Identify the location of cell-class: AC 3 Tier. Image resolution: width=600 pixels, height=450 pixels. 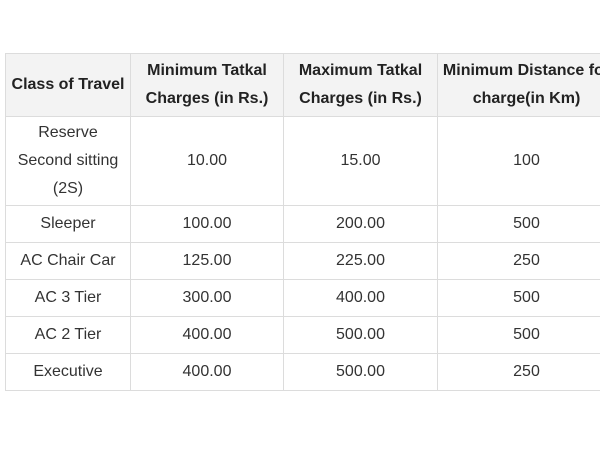
(68, 298).